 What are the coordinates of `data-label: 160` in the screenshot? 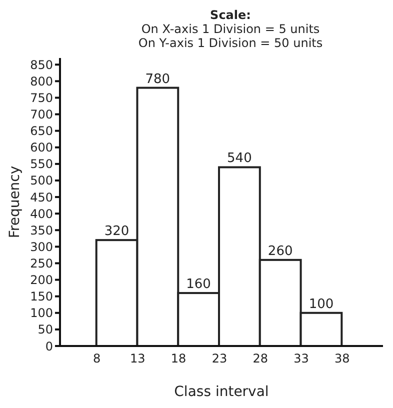 It's located at (198, 284).